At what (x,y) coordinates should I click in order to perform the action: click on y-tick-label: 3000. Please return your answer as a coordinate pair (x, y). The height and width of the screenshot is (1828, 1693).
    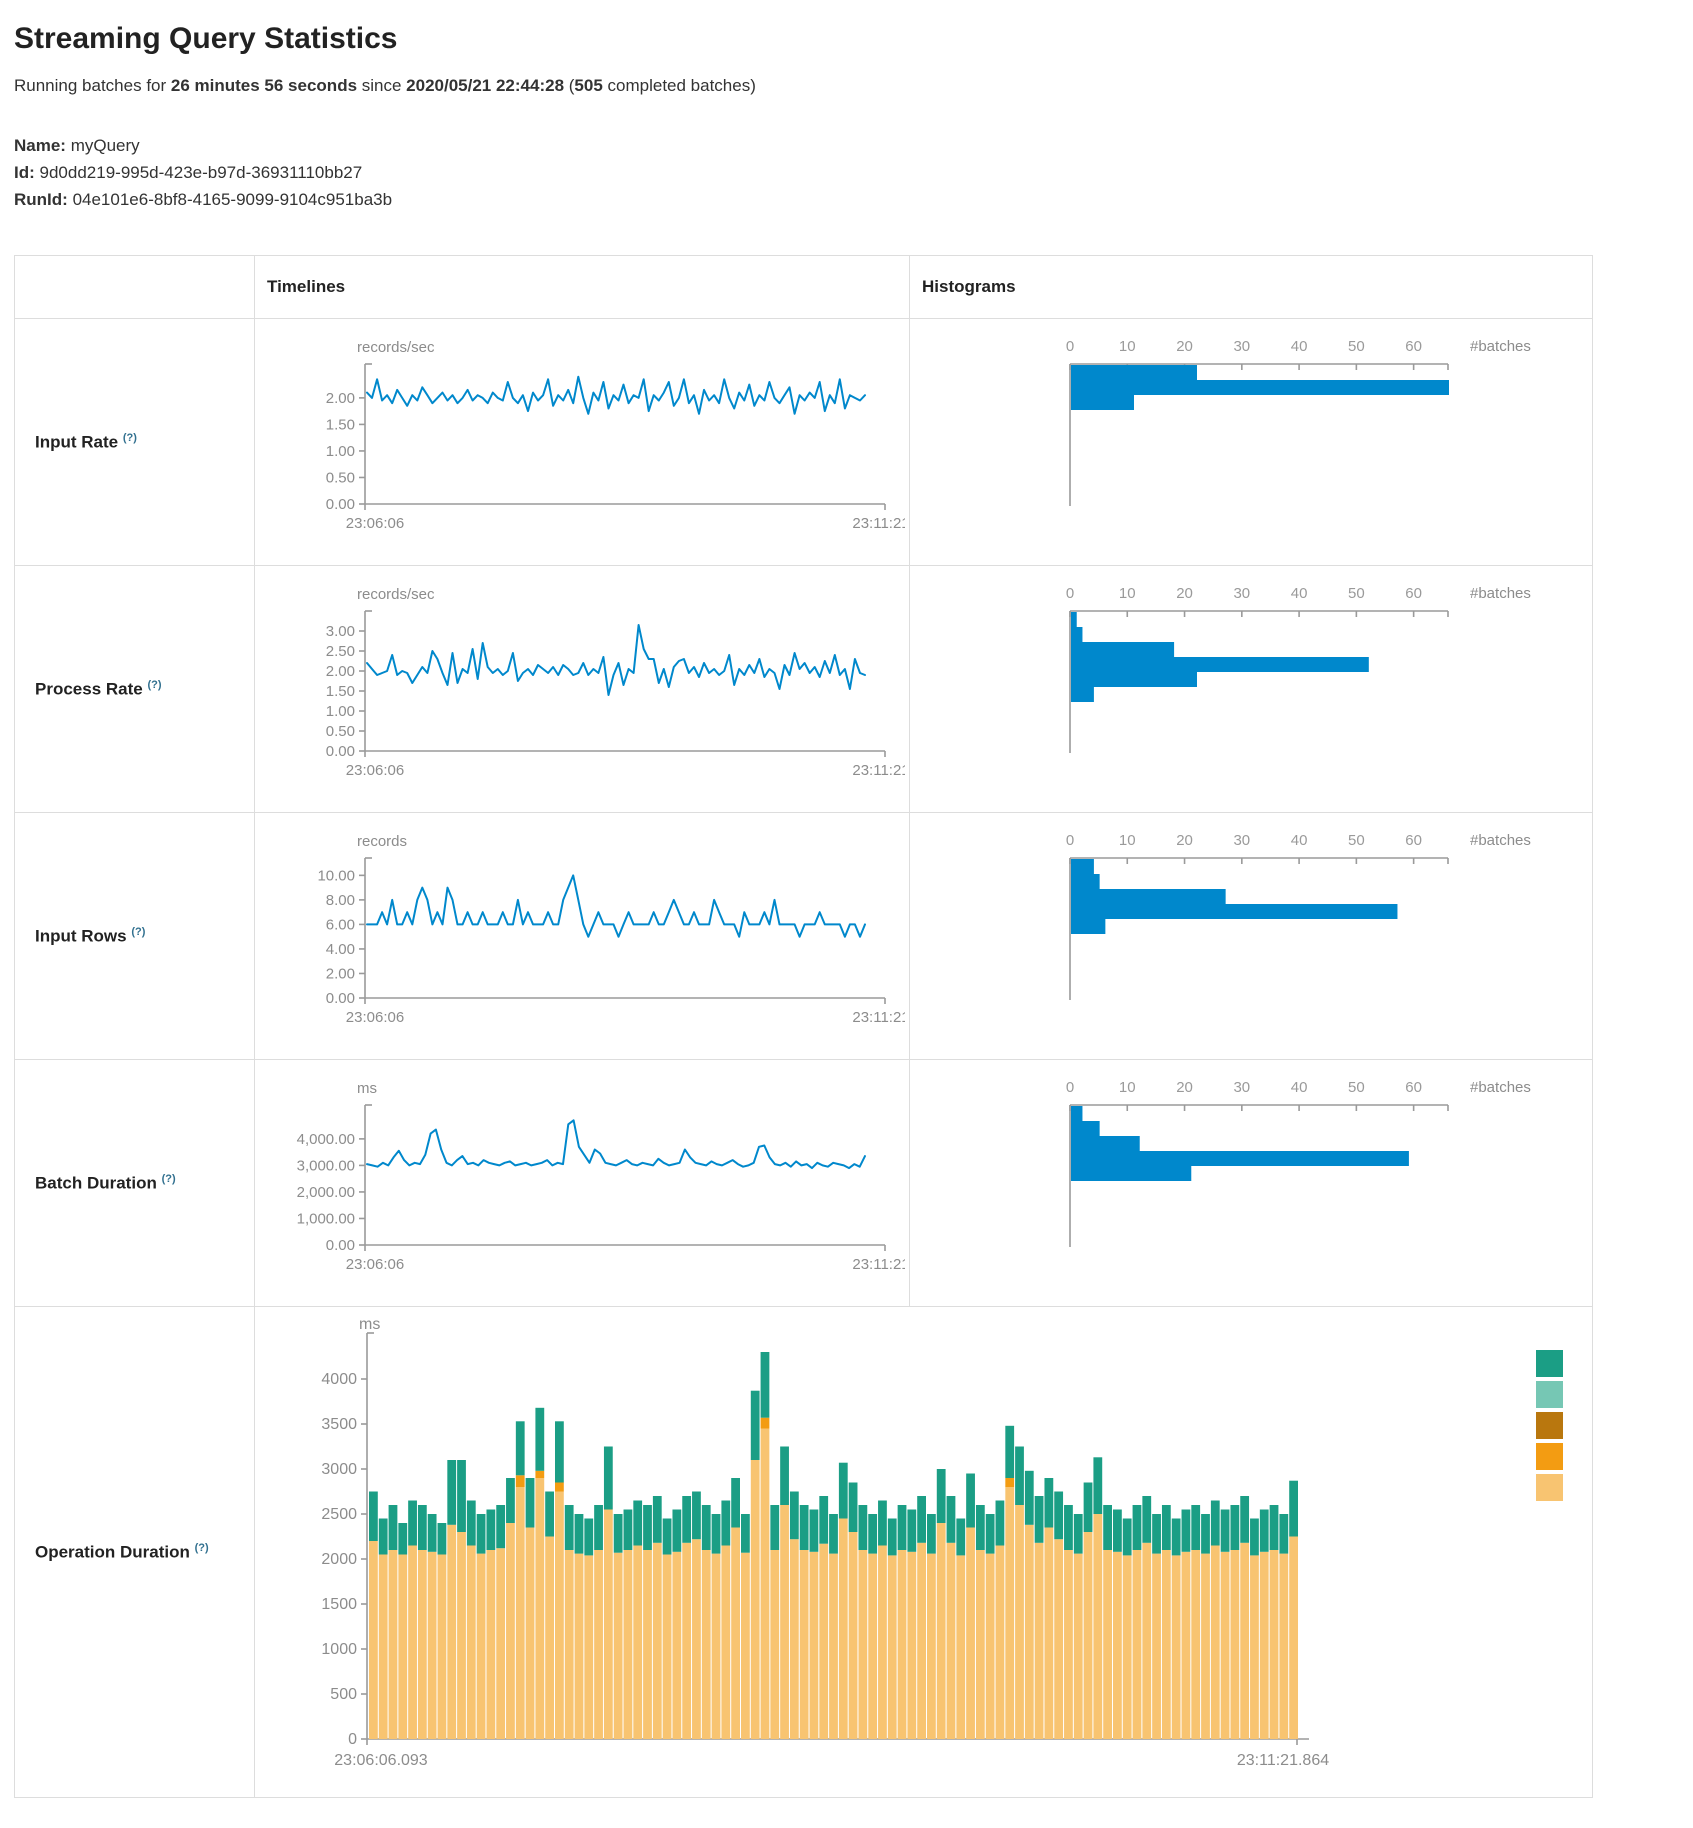
    Looking at the image, I should click on (339, 1469).